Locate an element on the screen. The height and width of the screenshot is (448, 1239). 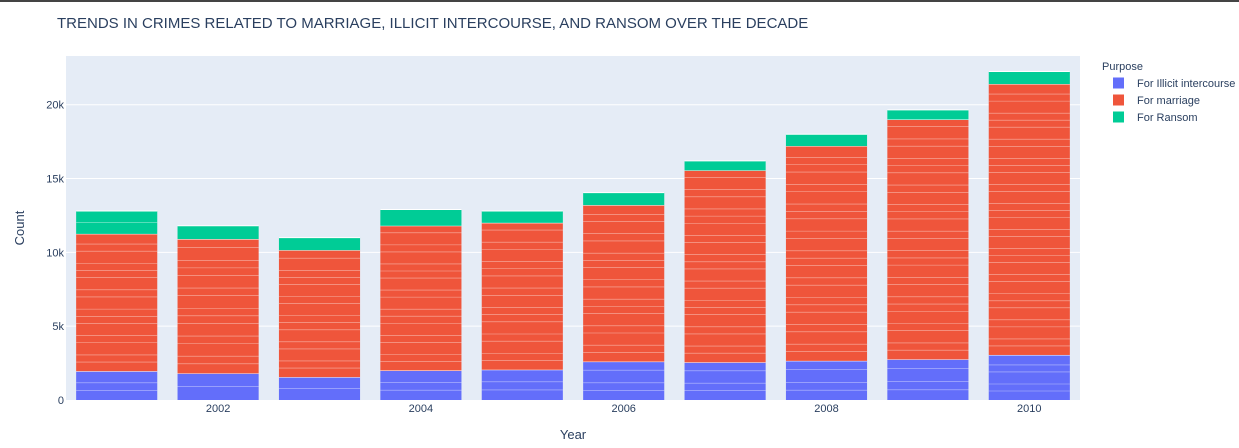
y-tick-label: 5k is located at coordinates (58, 327).